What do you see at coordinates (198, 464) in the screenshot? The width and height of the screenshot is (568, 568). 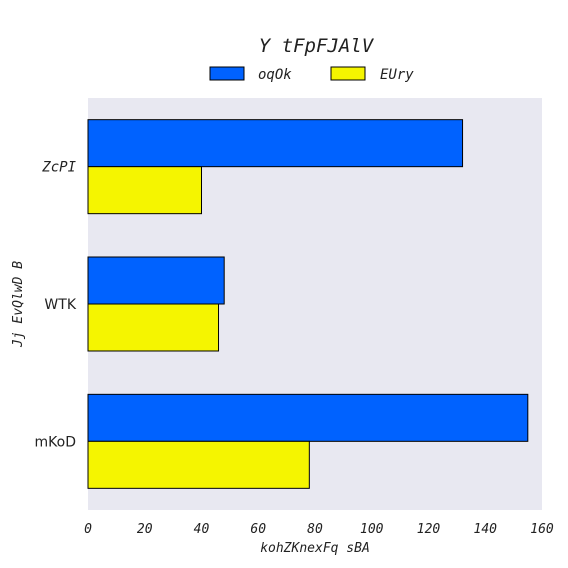 I see `bar-eury-mkod` at bounding box center [198, 464].